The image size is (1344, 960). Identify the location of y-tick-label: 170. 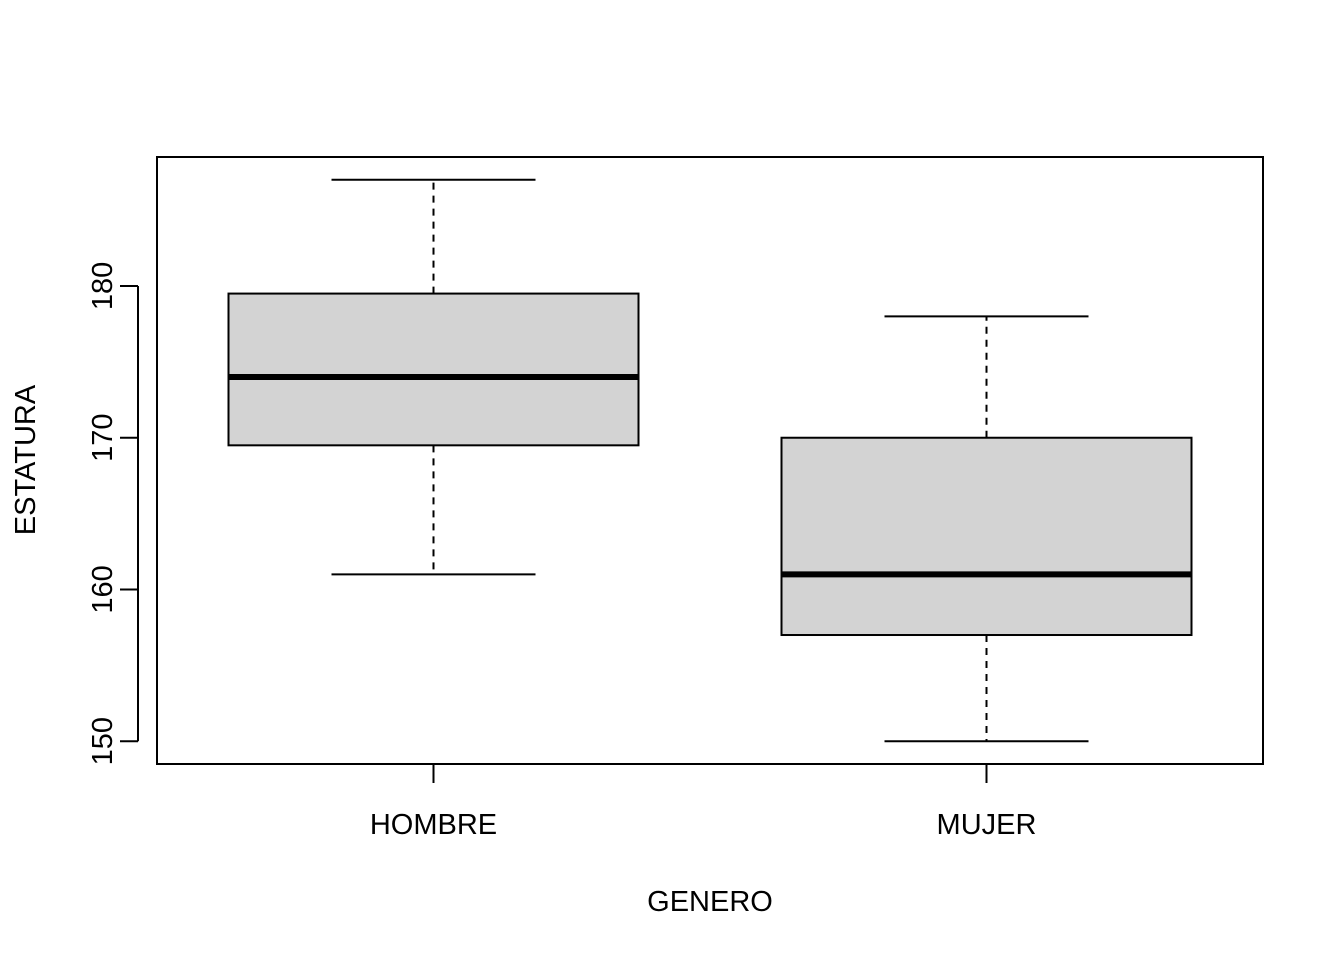
(103, 438).